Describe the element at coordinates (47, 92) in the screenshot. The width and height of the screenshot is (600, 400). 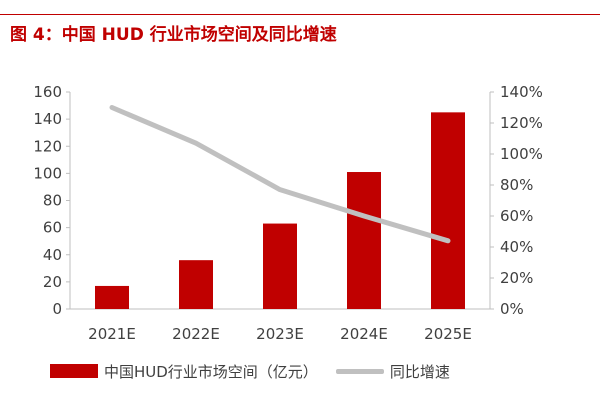
I see `left-tick-label: 160` at that location.